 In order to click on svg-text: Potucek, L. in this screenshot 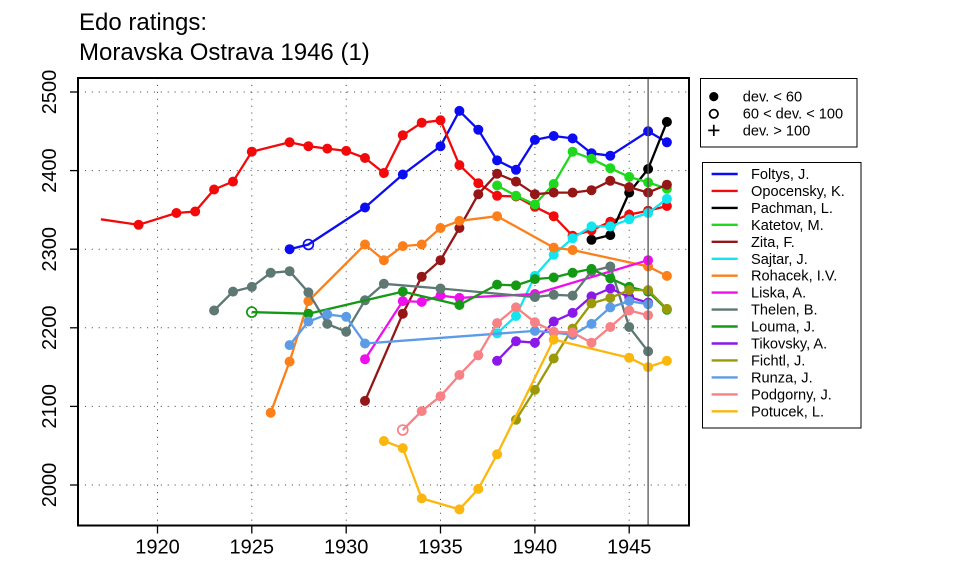, I will do `click(787, 412)`.